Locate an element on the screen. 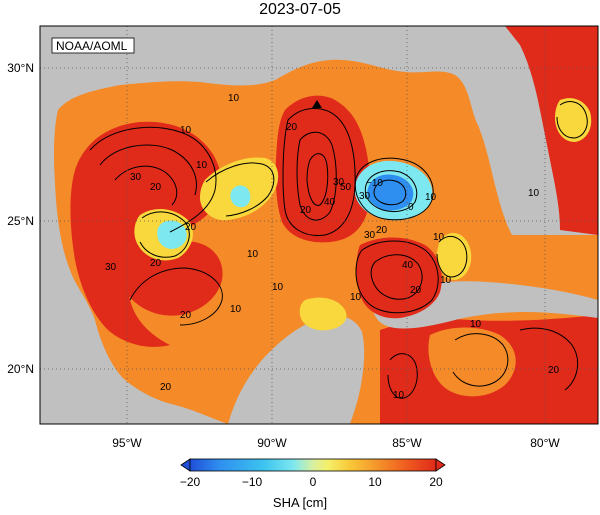  marker-triangle is located at coordinates (317, 104).